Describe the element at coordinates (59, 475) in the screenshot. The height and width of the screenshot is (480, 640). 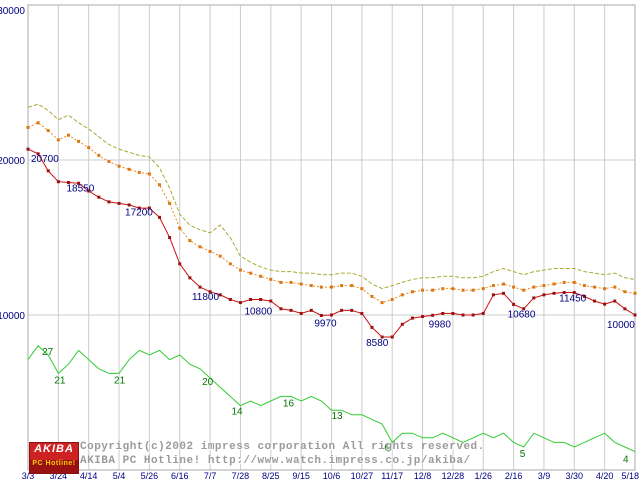
I see `x-tick-label: 3/24` at that location.